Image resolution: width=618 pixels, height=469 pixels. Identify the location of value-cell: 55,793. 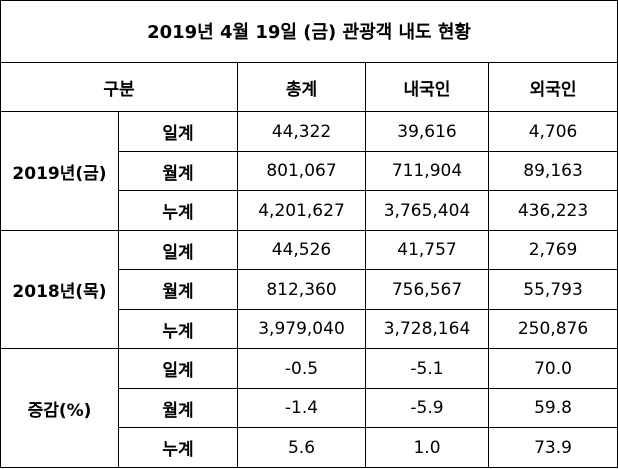
(552, 289).